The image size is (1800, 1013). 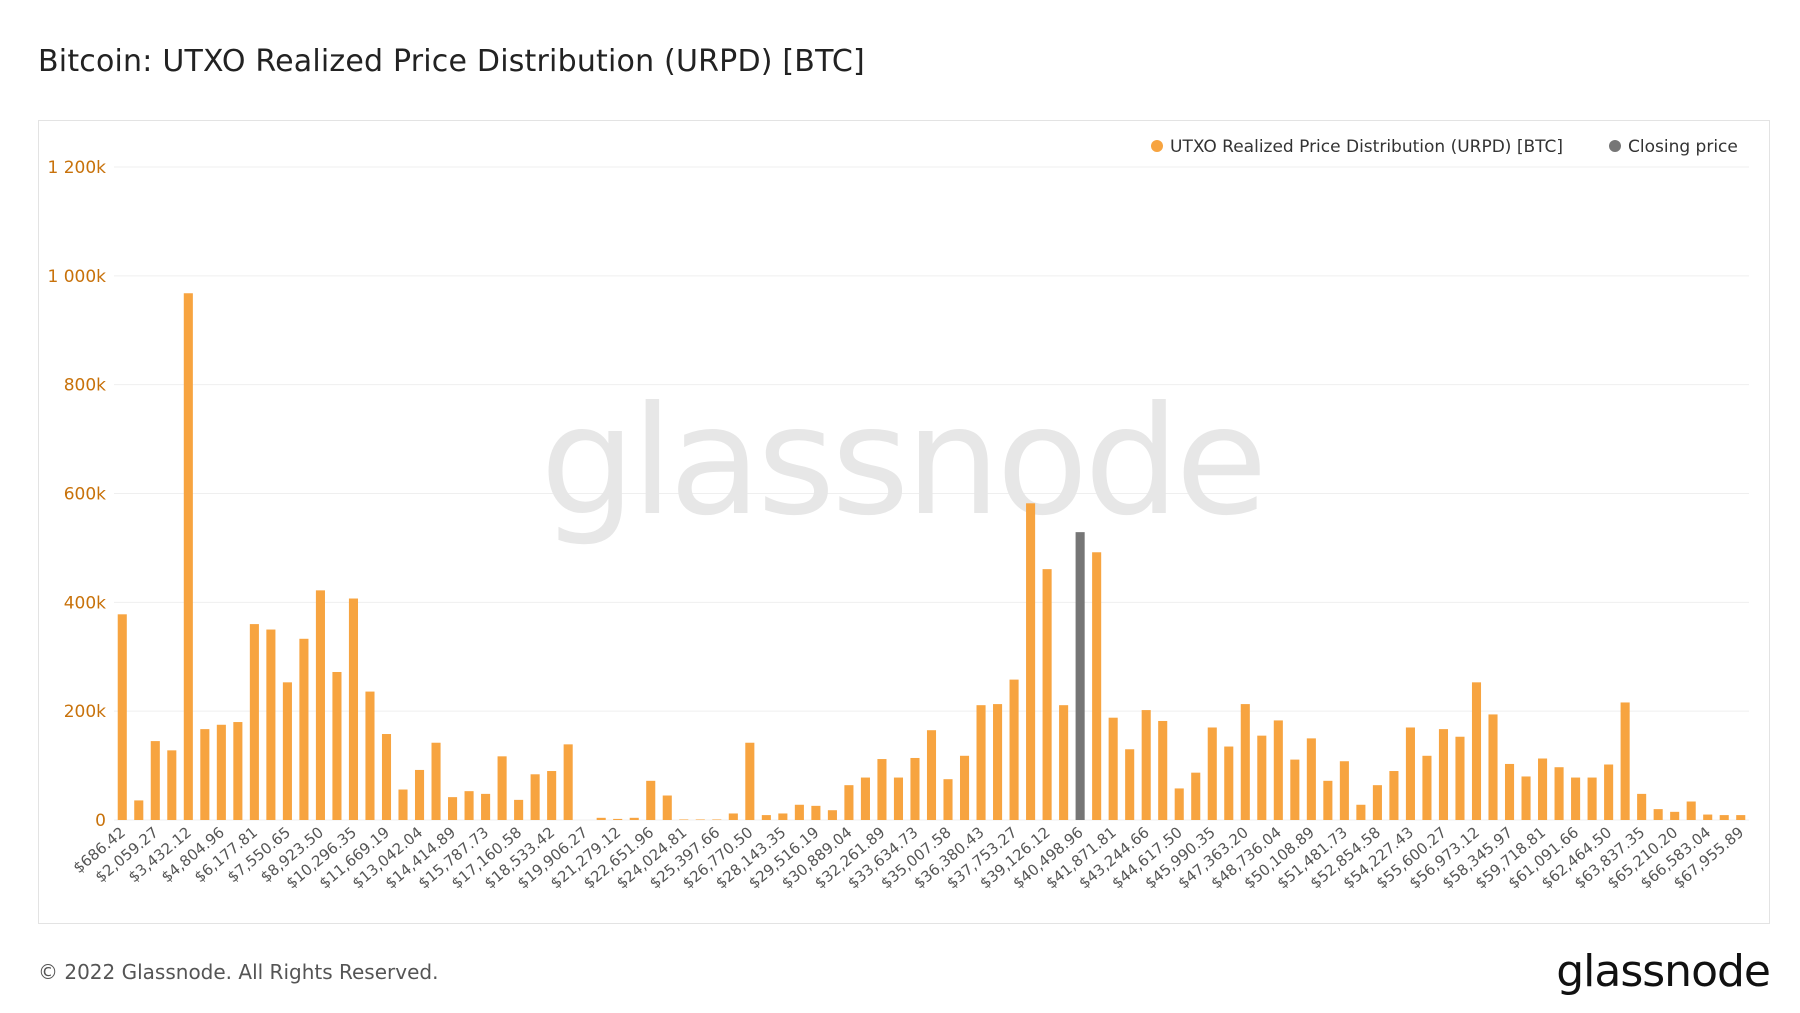 What do you see at coordinates (1080, 676) in the screenshot?
I see `closing-price-bar` at bounding box center [1080, 676].